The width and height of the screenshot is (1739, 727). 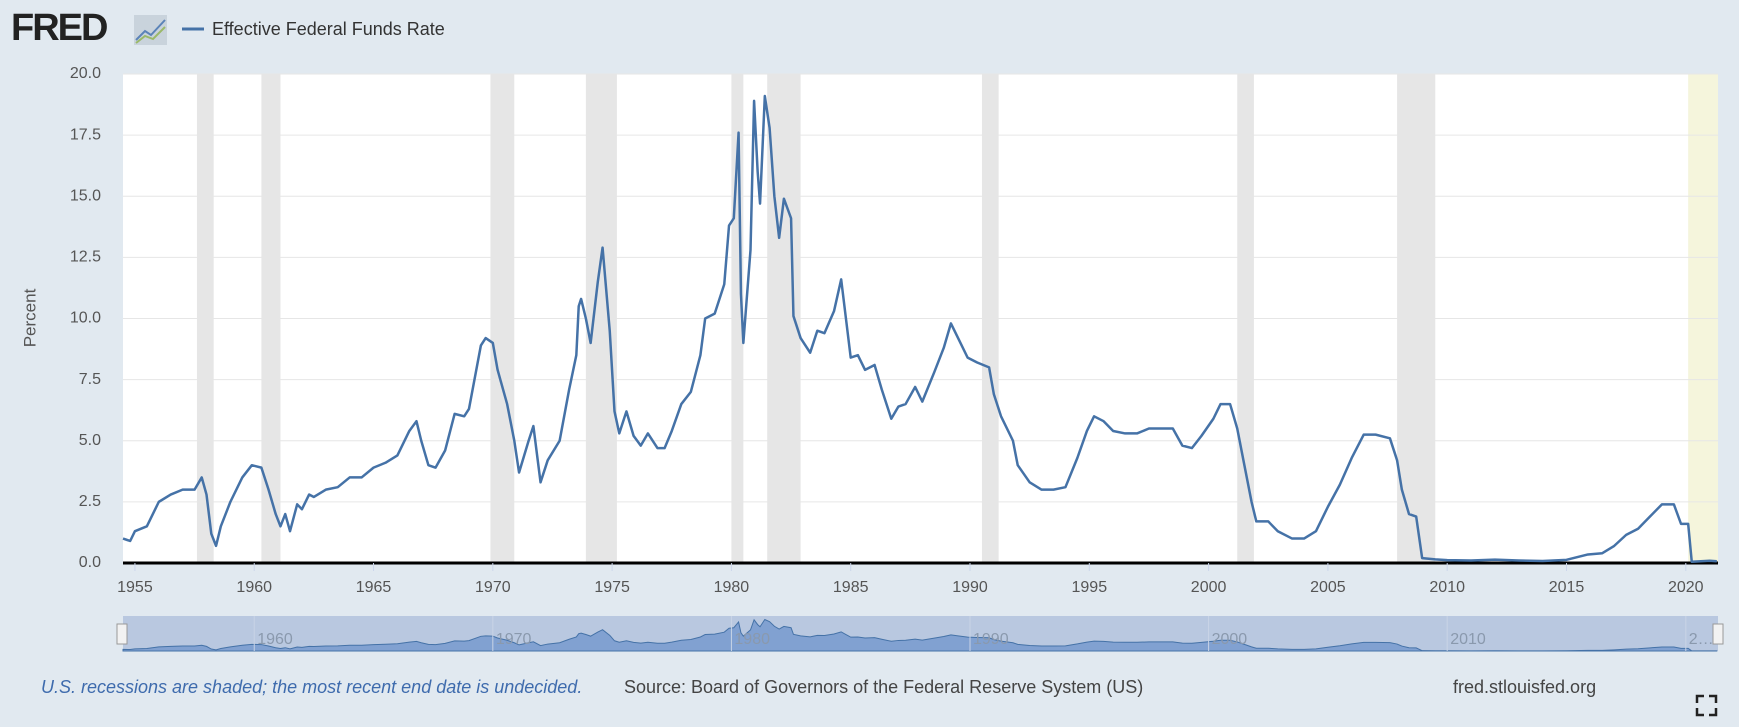 What do you see at coordinates (122, 634) in the screenshot?
I see `navigator-handle-left` at bounding box center [122, 634].